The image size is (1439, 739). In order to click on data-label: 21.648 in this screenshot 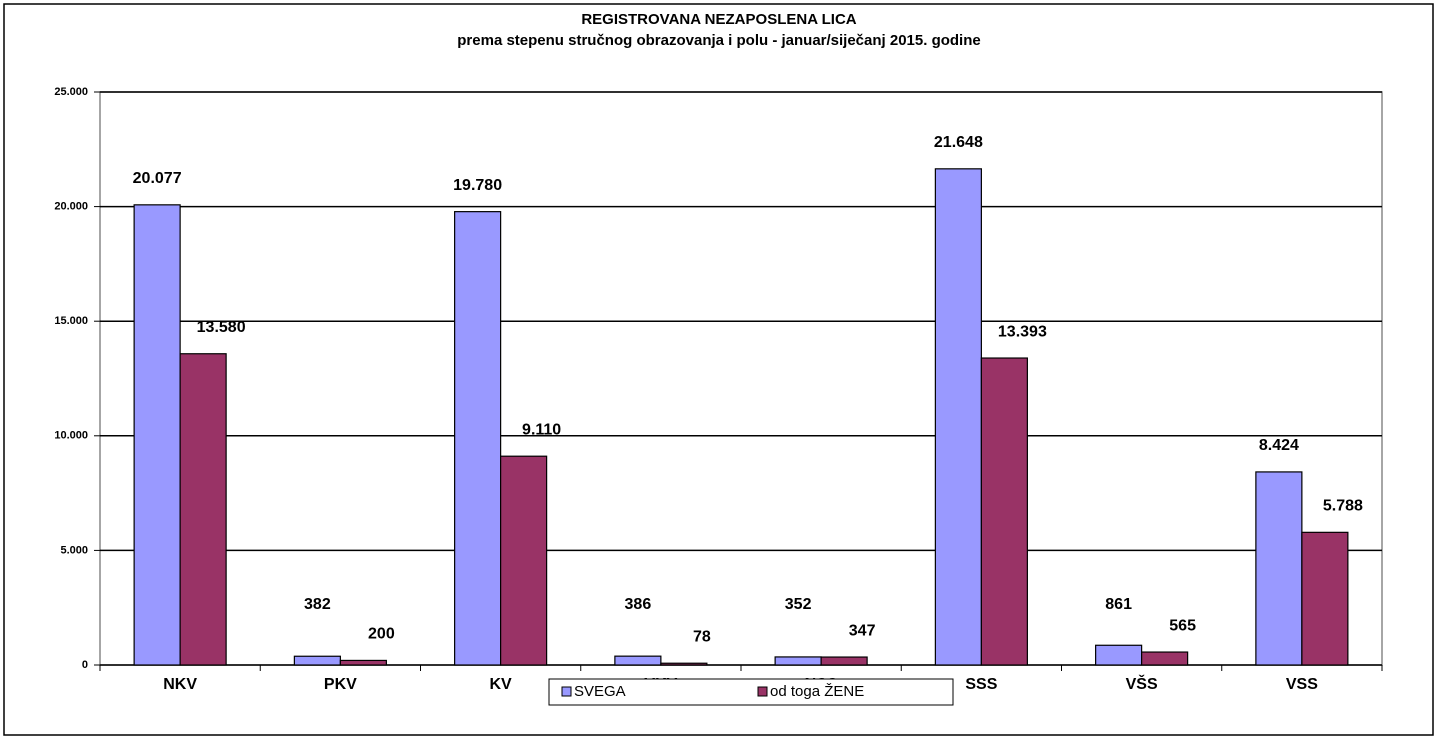, I will do `click(958, 142)`.